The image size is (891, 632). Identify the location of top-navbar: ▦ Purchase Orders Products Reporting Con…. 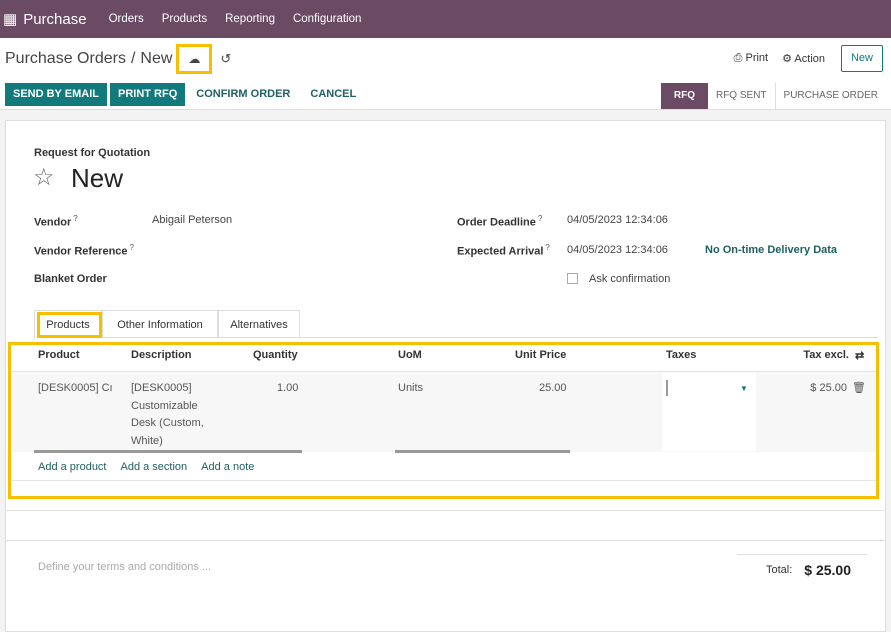
(445, 19).